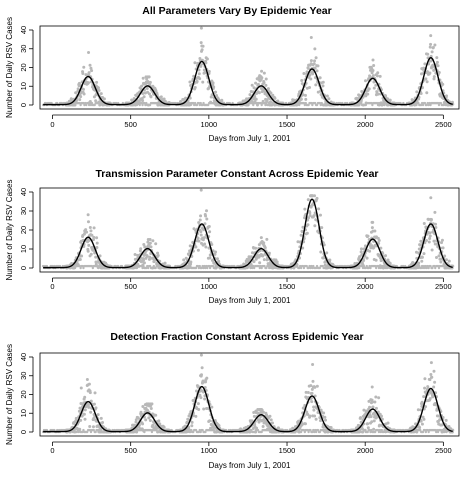 The width and height of the screenshot is (474, 478). Describe the element at coordinates (23, 432) in the screenshot. I see `y-tick-label: 0` at that location.